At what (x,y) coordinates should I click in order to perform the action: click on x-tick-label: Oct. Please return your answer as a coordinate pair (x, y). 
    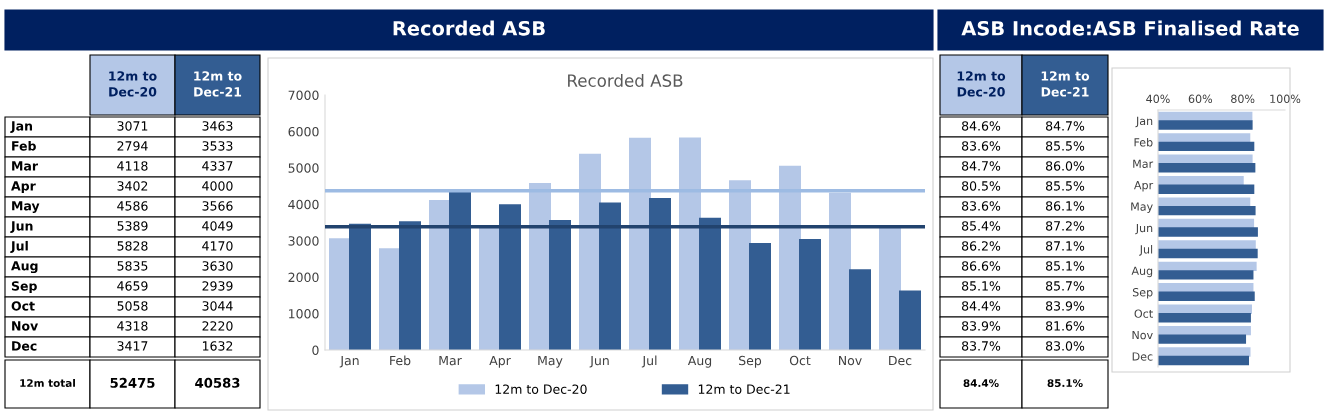
    Looking at the image, I should click on (800, 360).